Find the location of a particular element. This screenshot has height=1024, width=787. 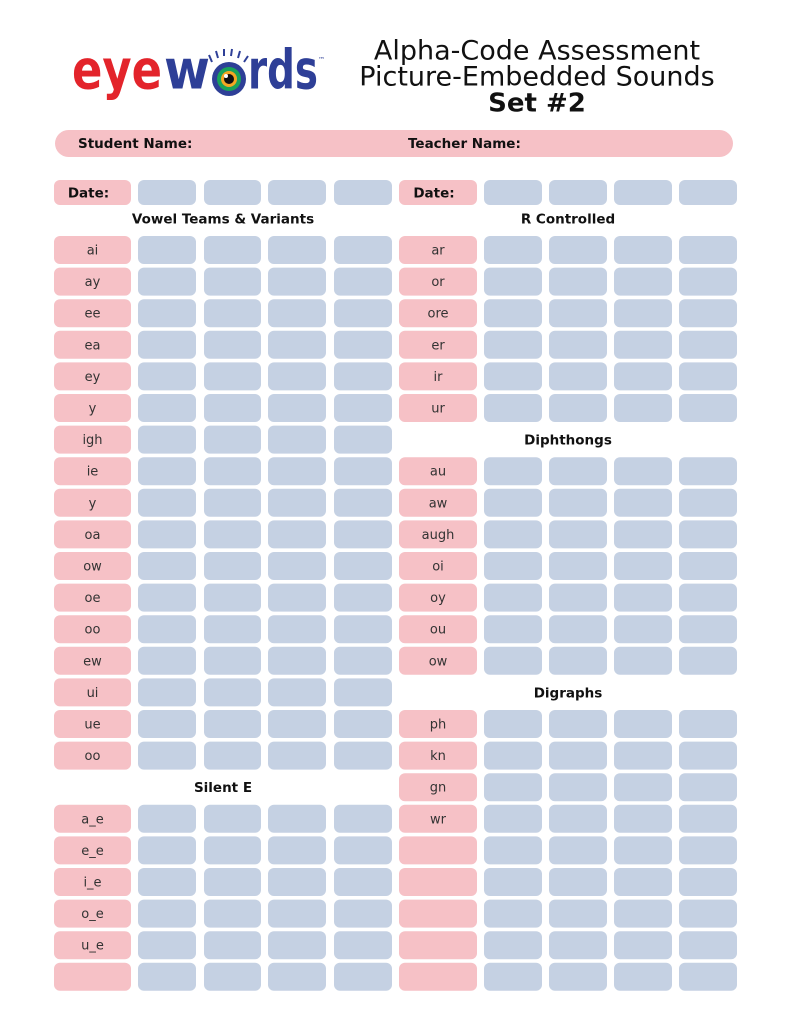

sound-label: ea is located at coordinates (93, 345).